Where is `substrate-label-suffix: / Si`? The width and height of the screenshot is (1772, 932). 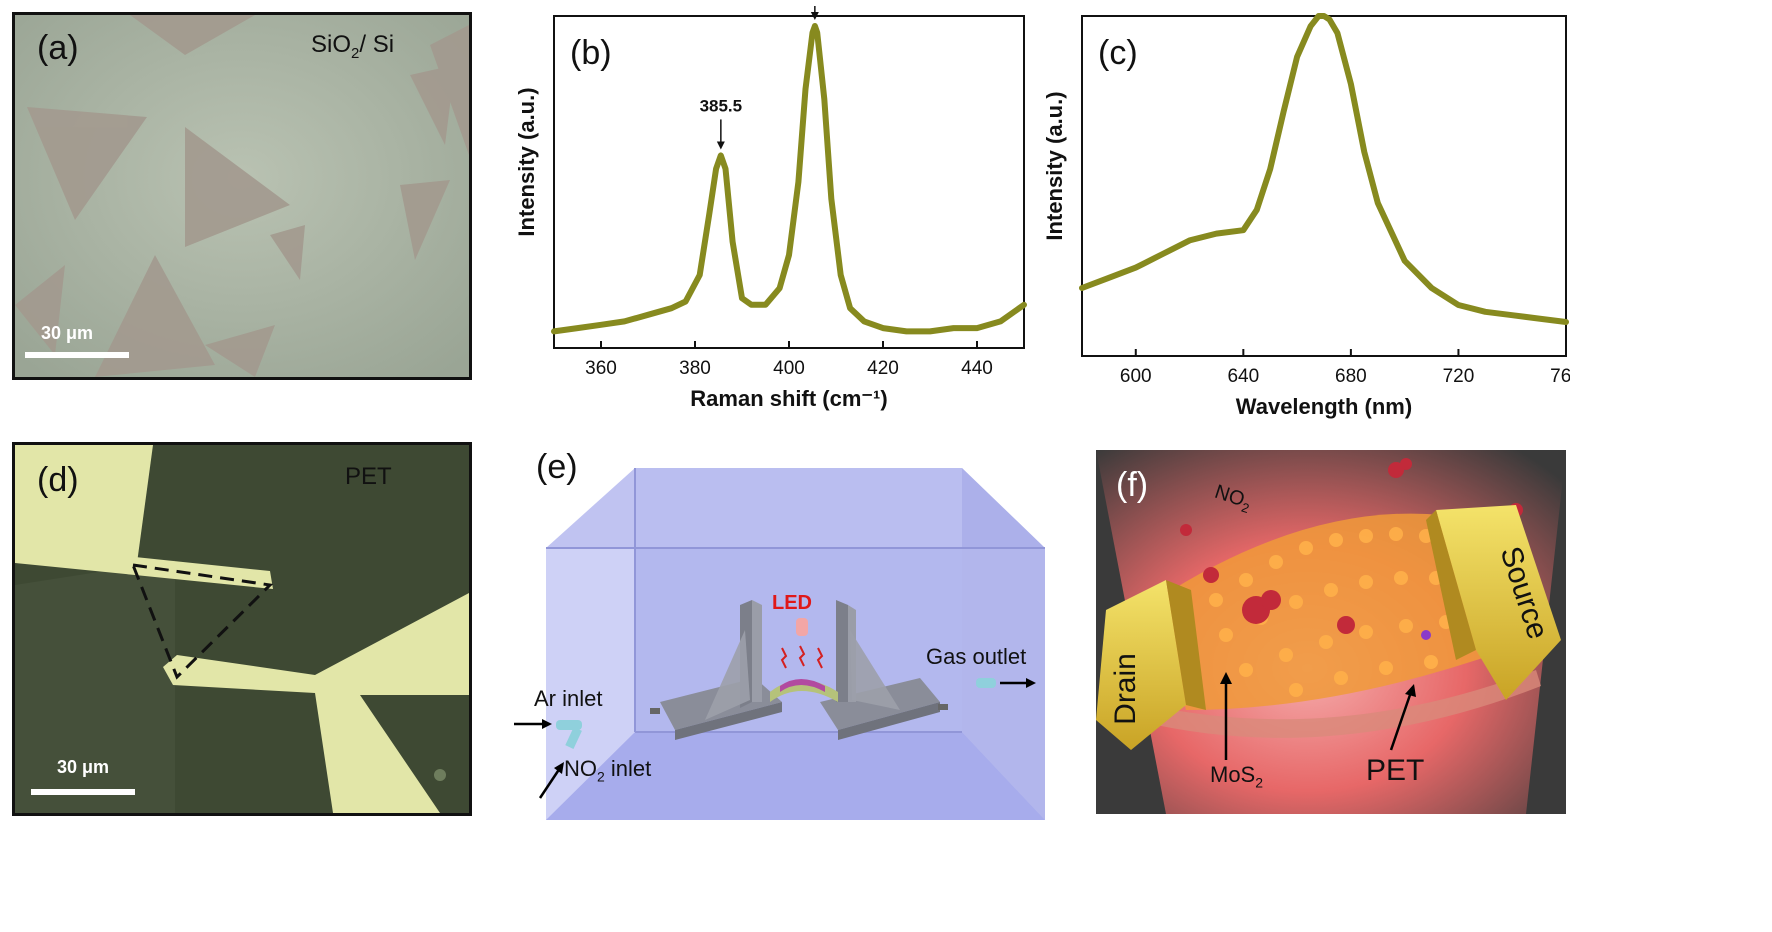
substrate-label-suffix: / Si is located at coordinates (377, 44).